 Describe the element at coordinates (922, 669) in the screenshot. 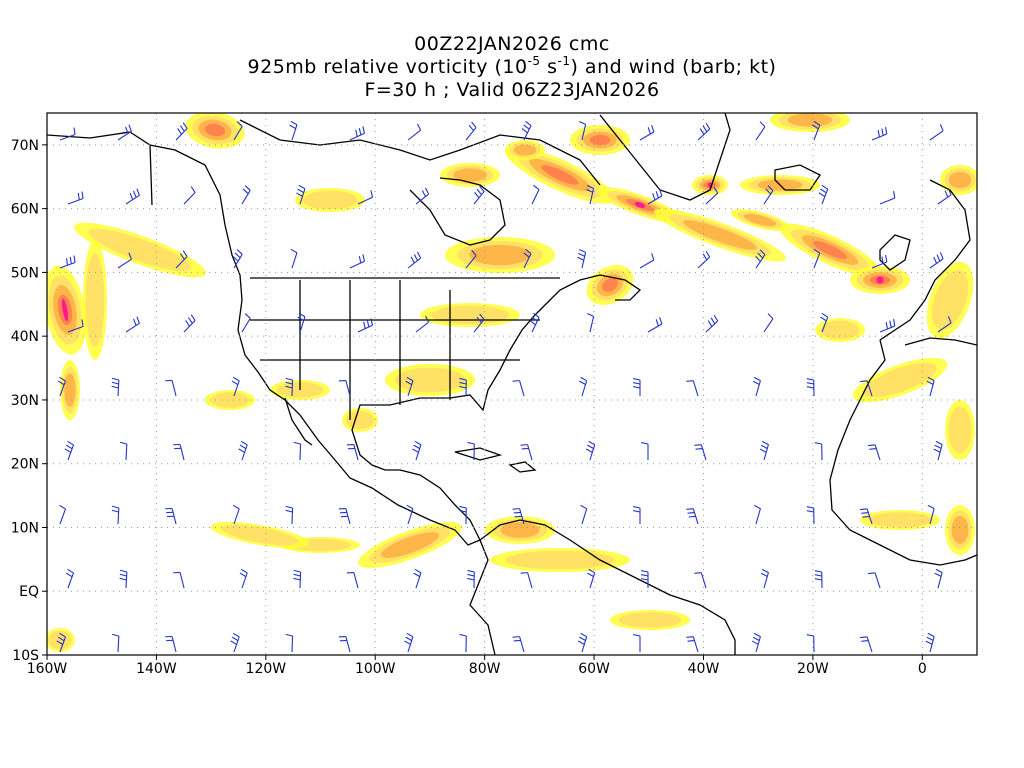

I see `lon-label: 0` at that location.